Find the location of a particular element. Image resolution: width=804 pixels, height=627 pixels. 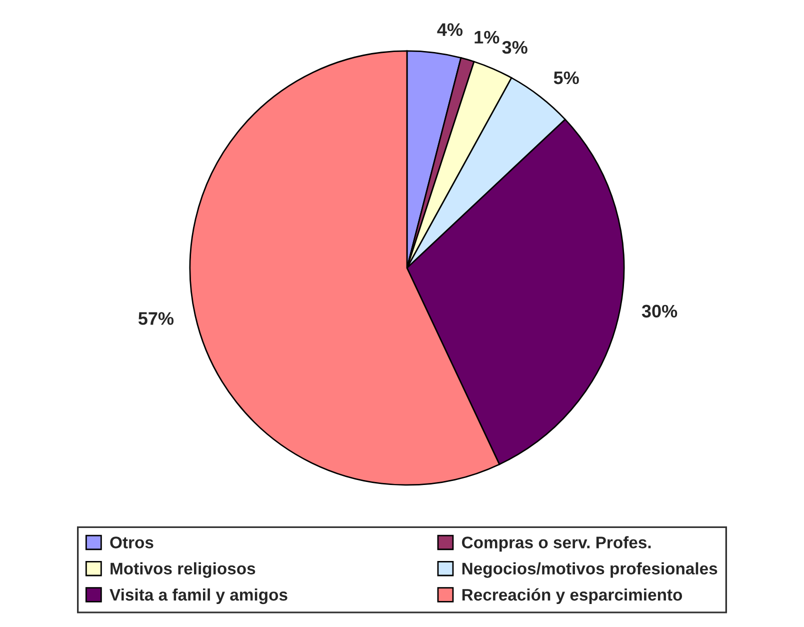

data-label: 4% is located at coordinates (450, 29).